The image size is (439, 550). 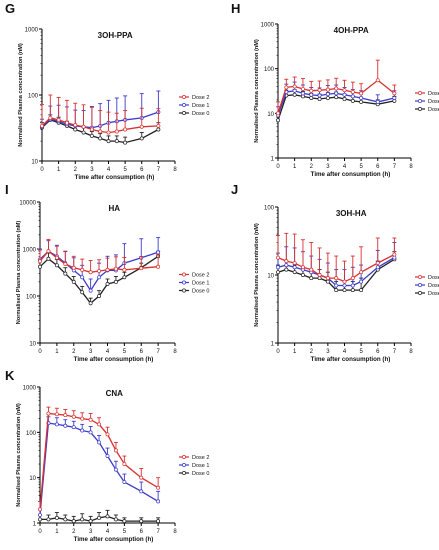 What do you see at coordinates (115, 35) in the screenshot?
I see `chart-title: 3OH-PPA` at bounding box center [115, 35].